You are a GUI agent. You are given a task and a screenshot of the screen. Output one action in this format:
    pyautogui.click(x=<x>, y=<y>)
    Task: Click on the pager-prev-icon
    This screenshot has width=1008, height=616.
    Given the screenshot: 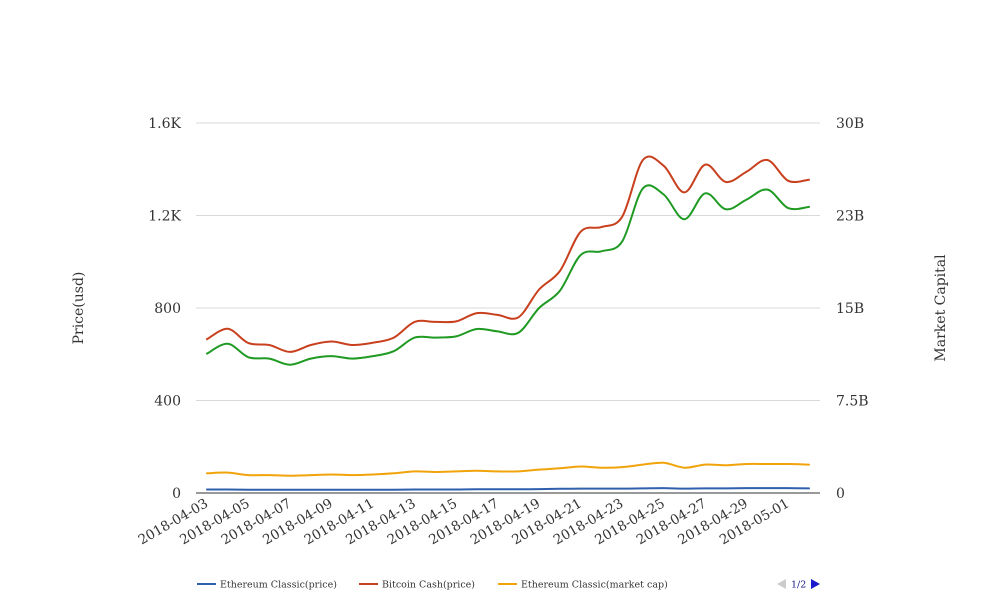 What is the action you would take?
    pyautogui.click(x=781, y=584)
    